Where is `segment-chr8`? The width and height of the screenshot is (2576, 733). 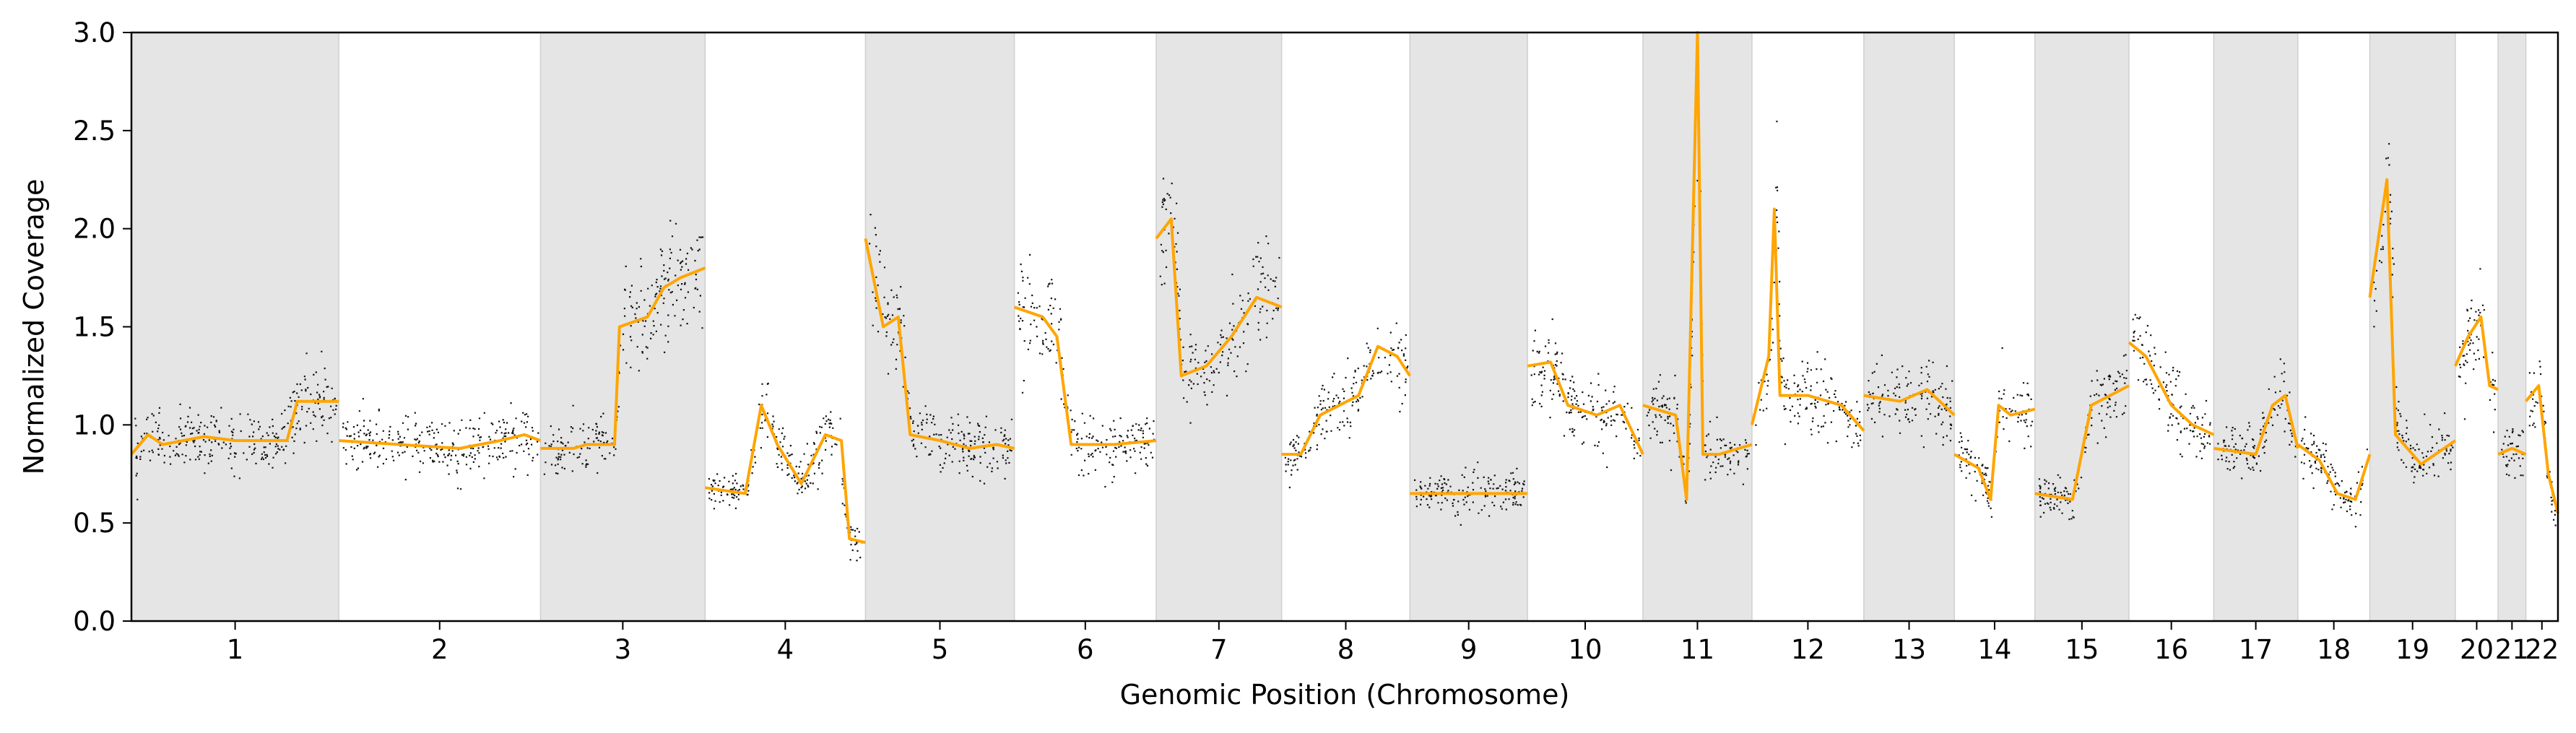
segment-chr8 is located at coordinates (1346, 400).